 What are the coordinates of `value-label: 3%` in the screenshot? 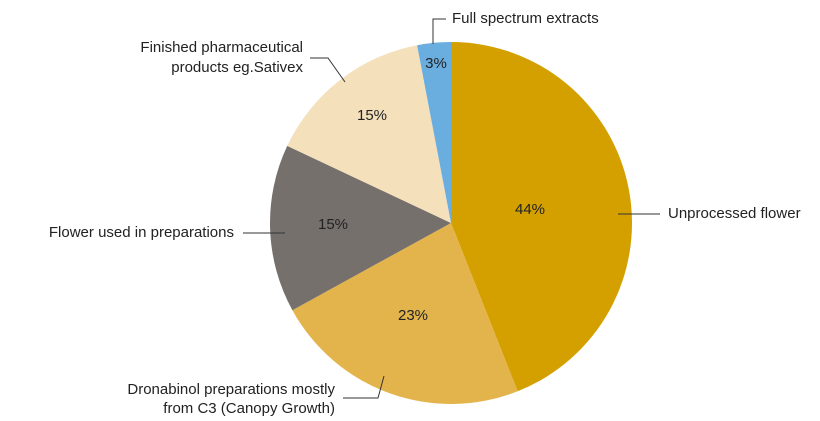 It's located at (436, 63).